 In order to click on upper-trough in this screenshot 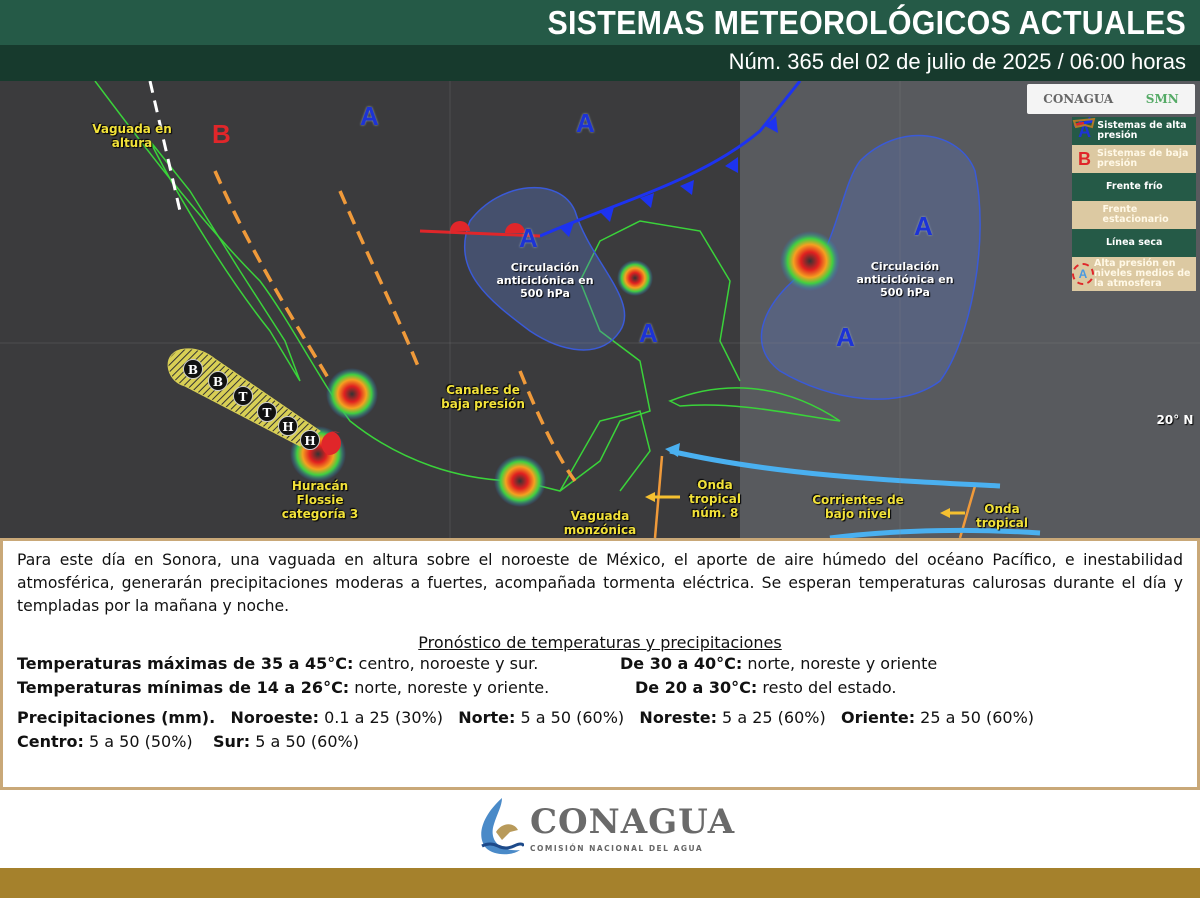, I will do `click(165, 146)`.